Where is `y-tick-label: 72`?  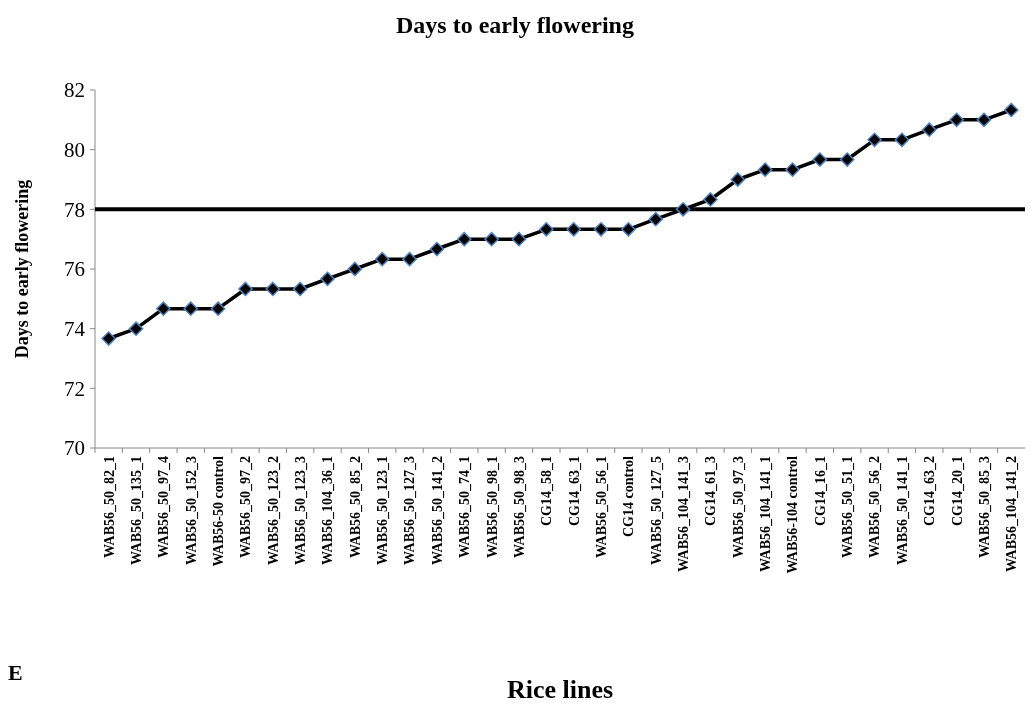 y-tick-label: 72 is located at coordinates (74, 388).